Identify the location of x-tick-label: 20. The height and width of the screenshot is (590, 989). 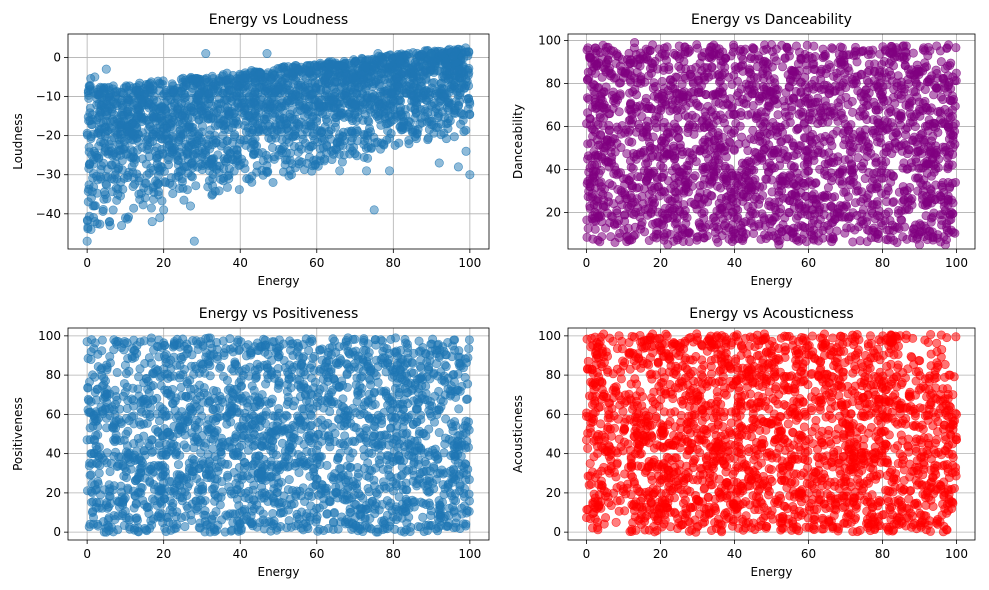
(163, 263).